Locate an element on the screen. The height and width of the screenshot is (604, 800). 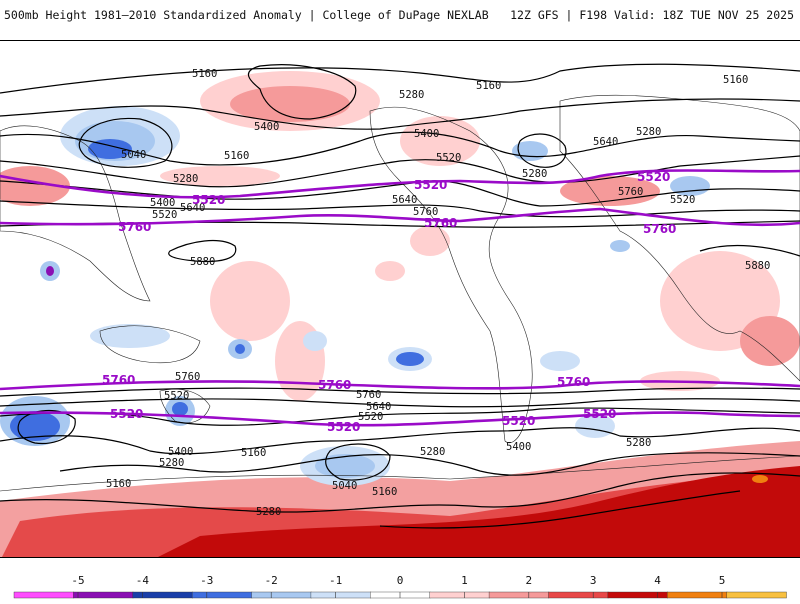
colorbar-tick-label: 4 is located at coordinates (657, 580).